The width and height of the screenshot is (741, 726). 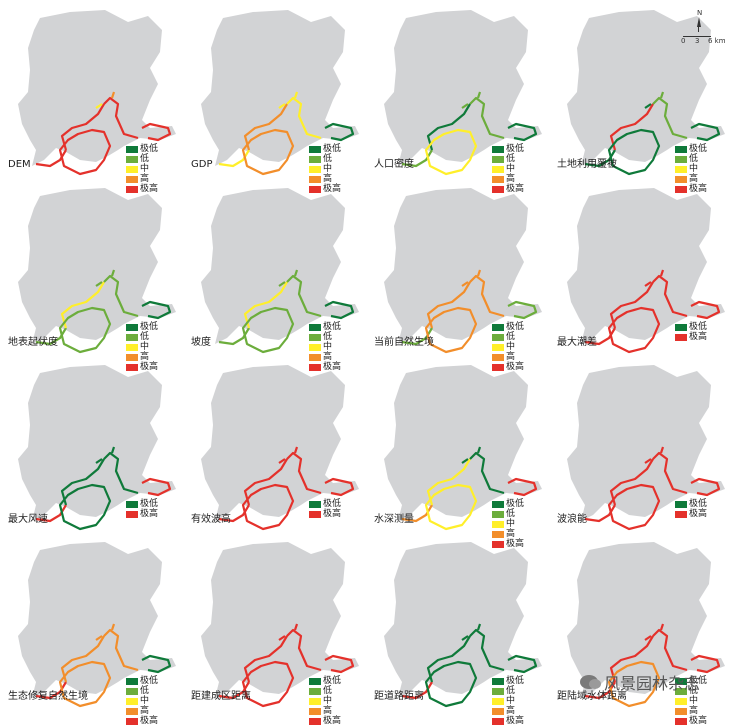 I want to click on legend: 极低低中高极高, so click(x=142, y=701).